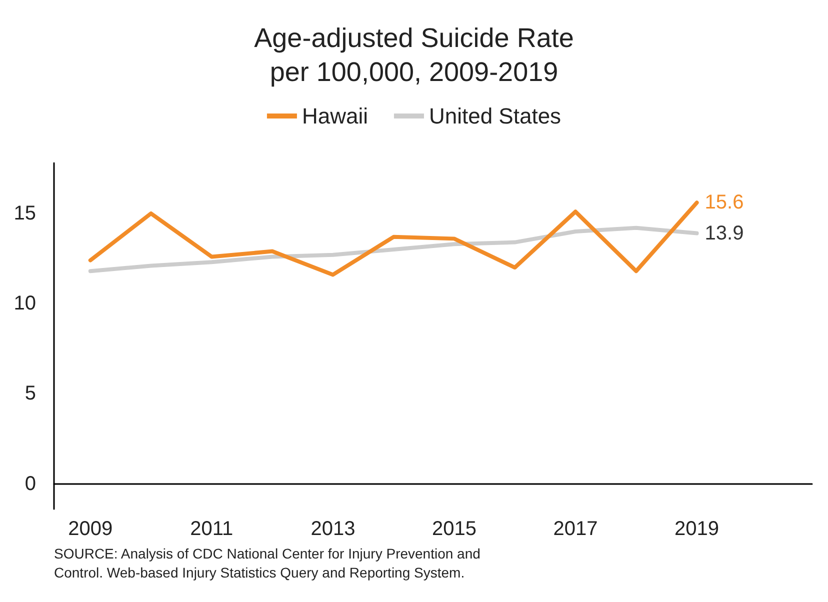  Describe the element at coordinates (414, 55) in the screenshot. I see `chart-title: Age-adjusted Suicide Rate per 100,000, 2009-2019` at that location.